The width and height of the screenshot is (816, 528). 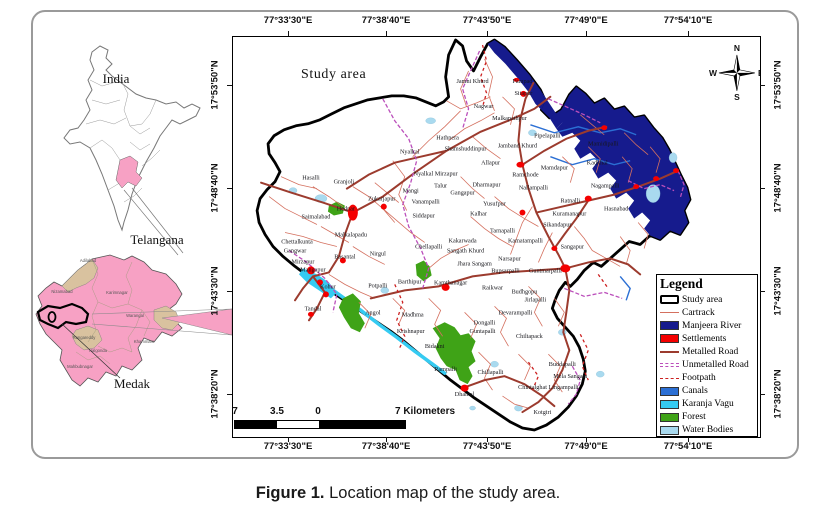 What do you see at coordinates (377, 285) in the screenshot?
I see `village-label: Potpalli` at bounding box center [377, 285].